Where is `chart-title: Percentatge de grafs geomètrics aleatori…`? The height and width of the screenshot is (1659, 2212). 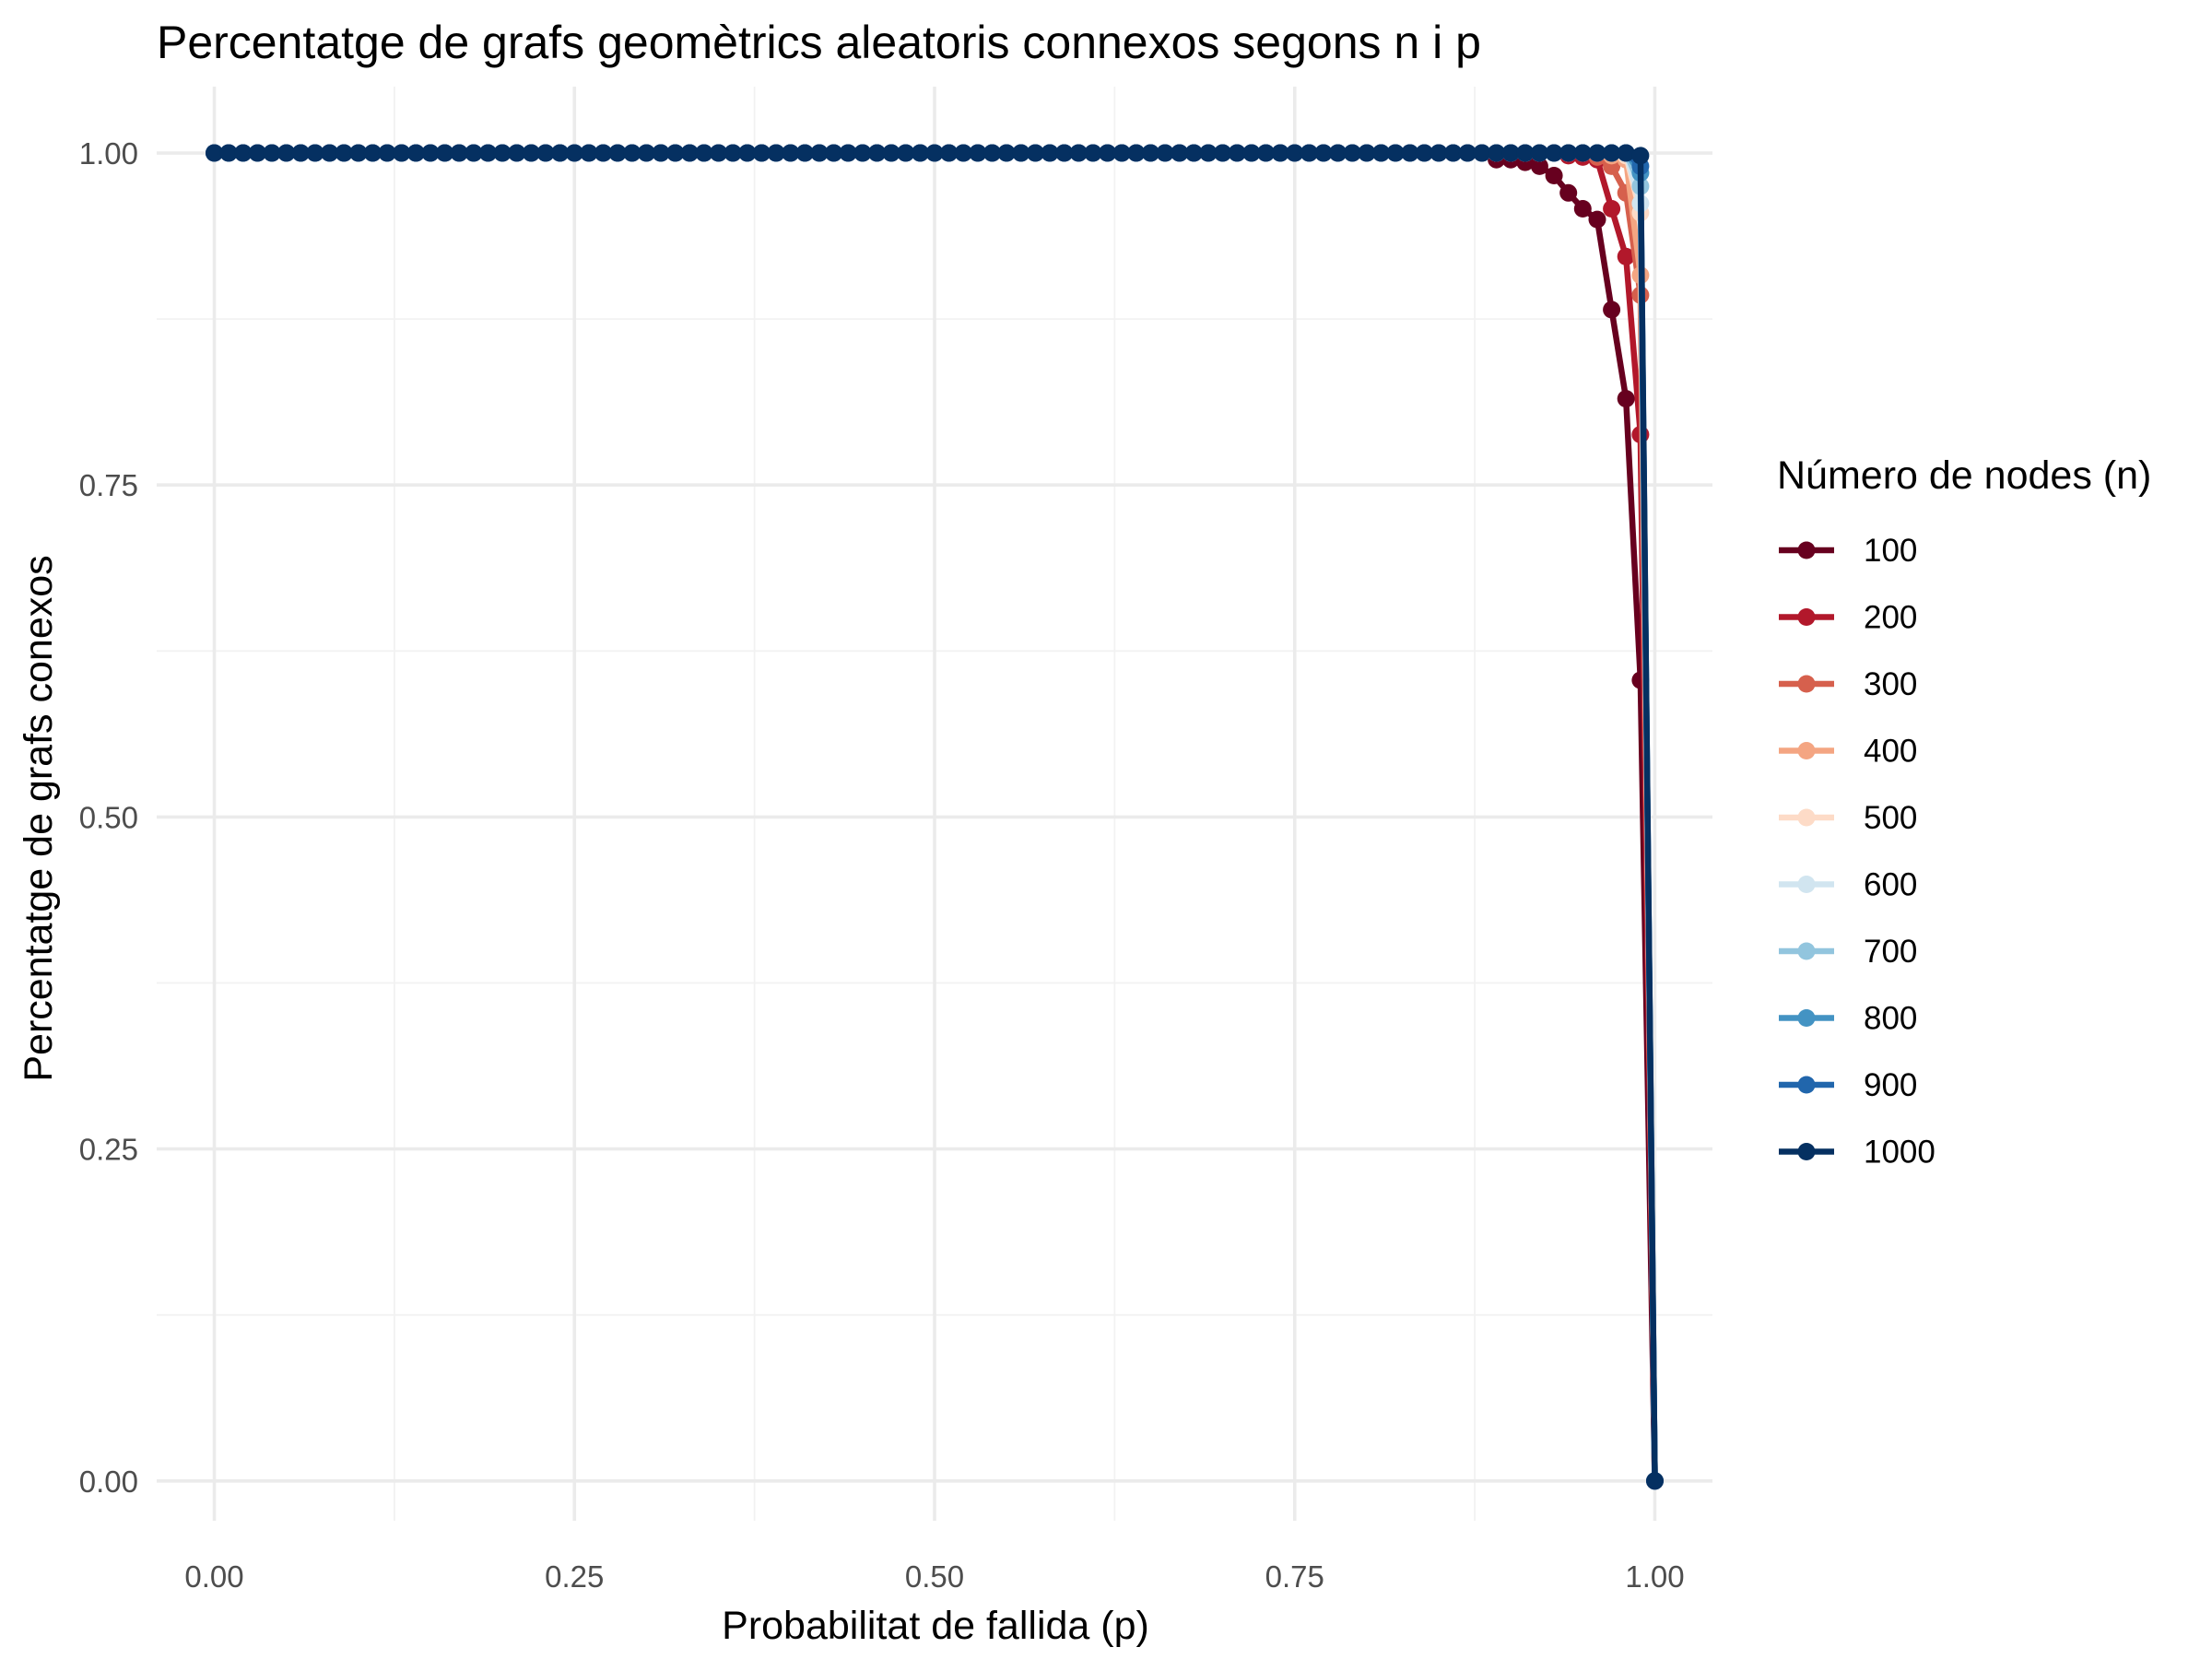
chart-title: Percentatge de grafs geomètrics aleatori… is located at coordinates (819, 42).